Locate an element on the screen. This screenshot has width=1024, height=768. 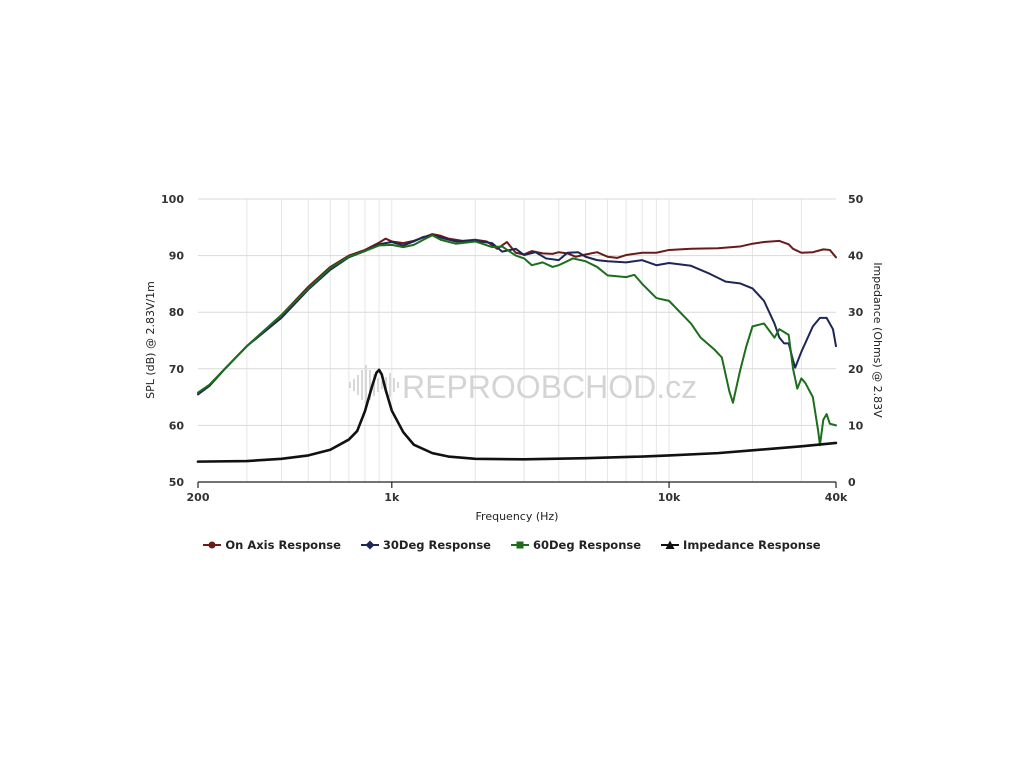
legend-item-60deg: 60Deg Response is located at coordinates (576, 545).